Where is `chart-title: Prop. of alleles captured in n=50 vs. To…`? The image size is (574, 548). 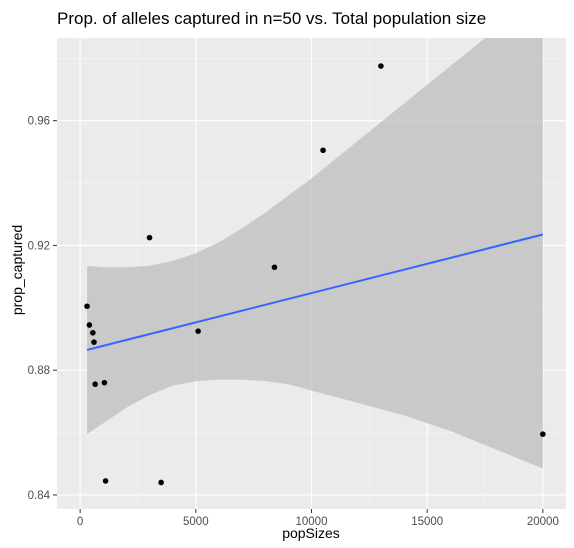
chart-title: Prop. of alleles captured in n=50 vs. To… is located at coordinates (271, 18).